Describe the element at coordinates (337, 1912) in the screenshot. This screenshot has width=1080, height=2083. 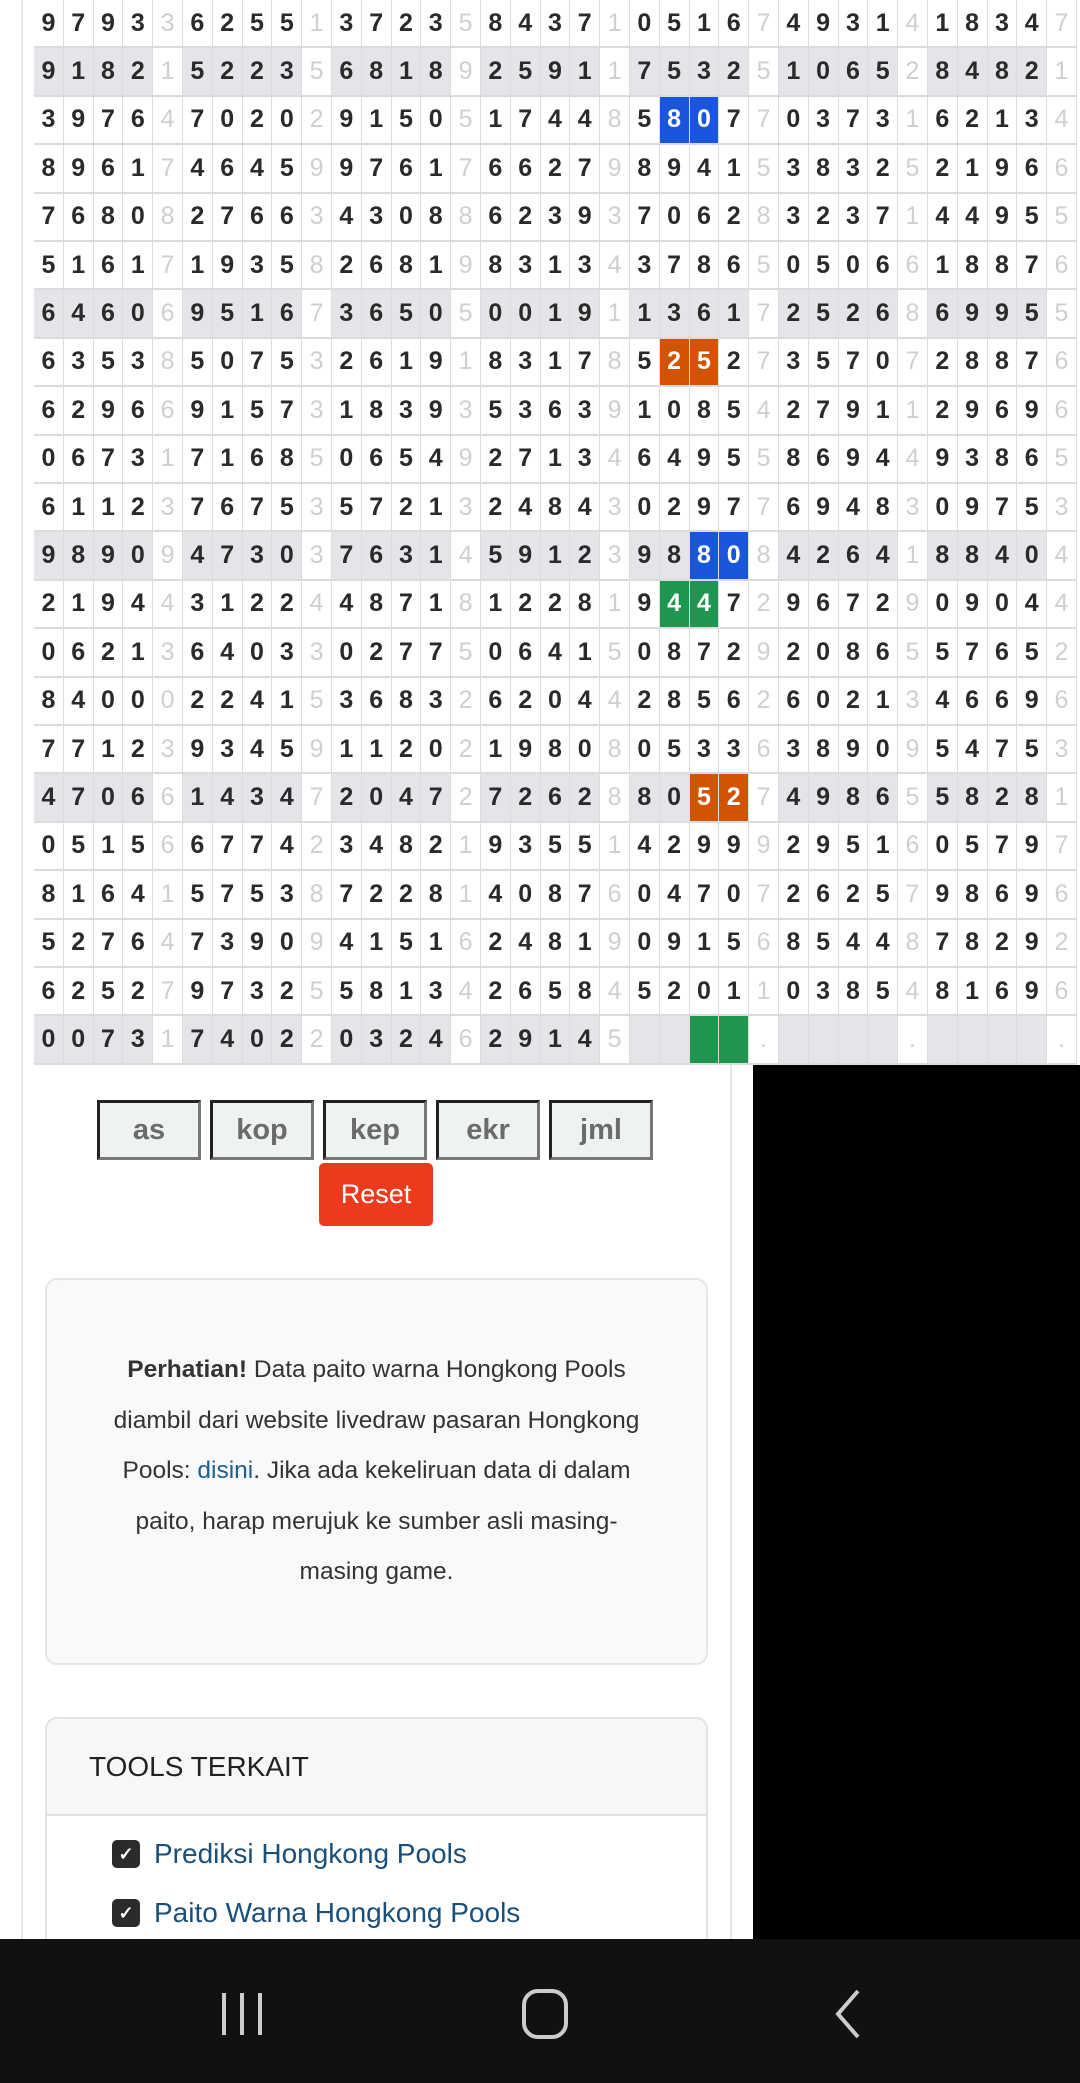
I see `tool-link-label: Paito Warna Hongkong Pools` at that location.